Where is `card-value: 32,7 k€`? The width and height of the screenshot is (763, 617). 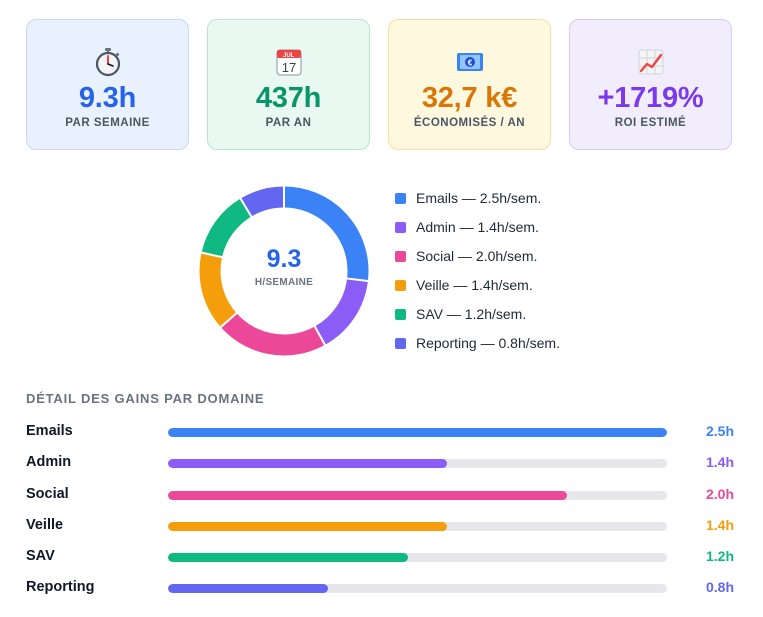
card-value: 32,7 k€ is located at coordinates (469, 98).